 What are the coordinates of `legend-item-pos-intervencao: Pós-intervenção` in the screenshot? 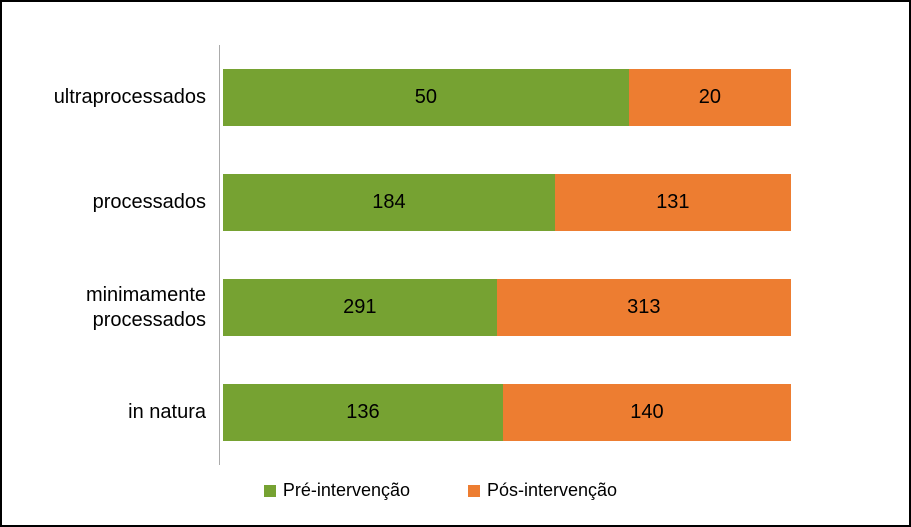 It's located at (542, 490).